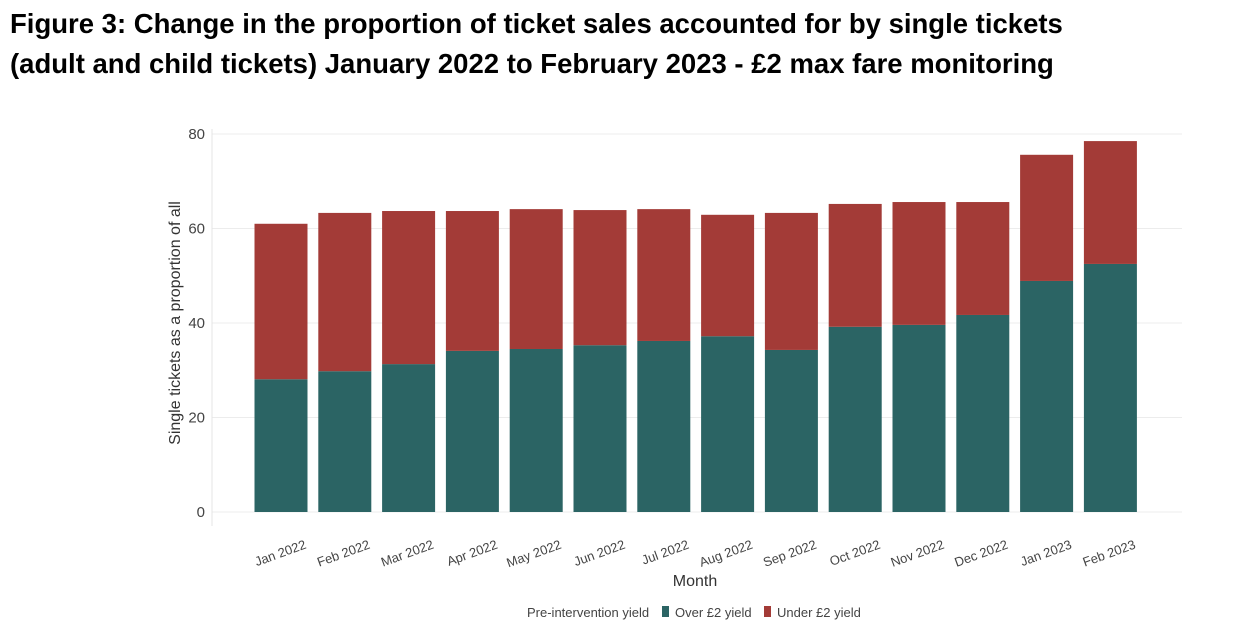 The width and height of the screenshot is (1246, 642). What do you see at coordinates (343, 553) in the screenshot?
I see `x-tick-label: Feb 2022` at bounding box center [343, 553].